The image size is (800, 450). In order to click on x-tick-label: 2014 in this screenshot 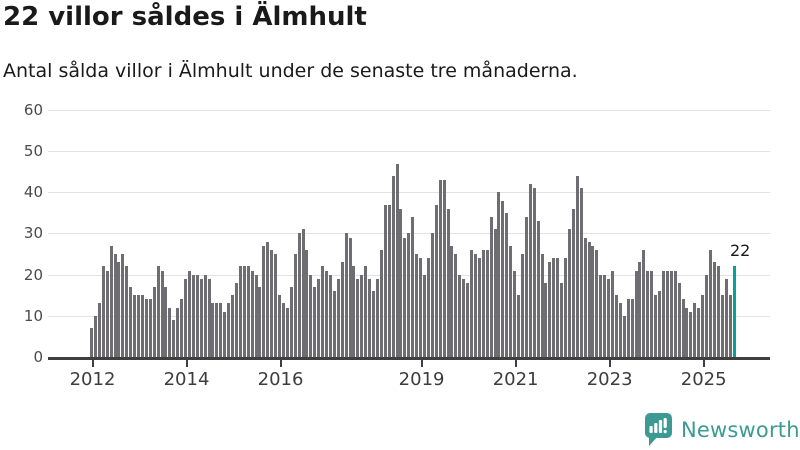, I will do `click(186, 379)`.